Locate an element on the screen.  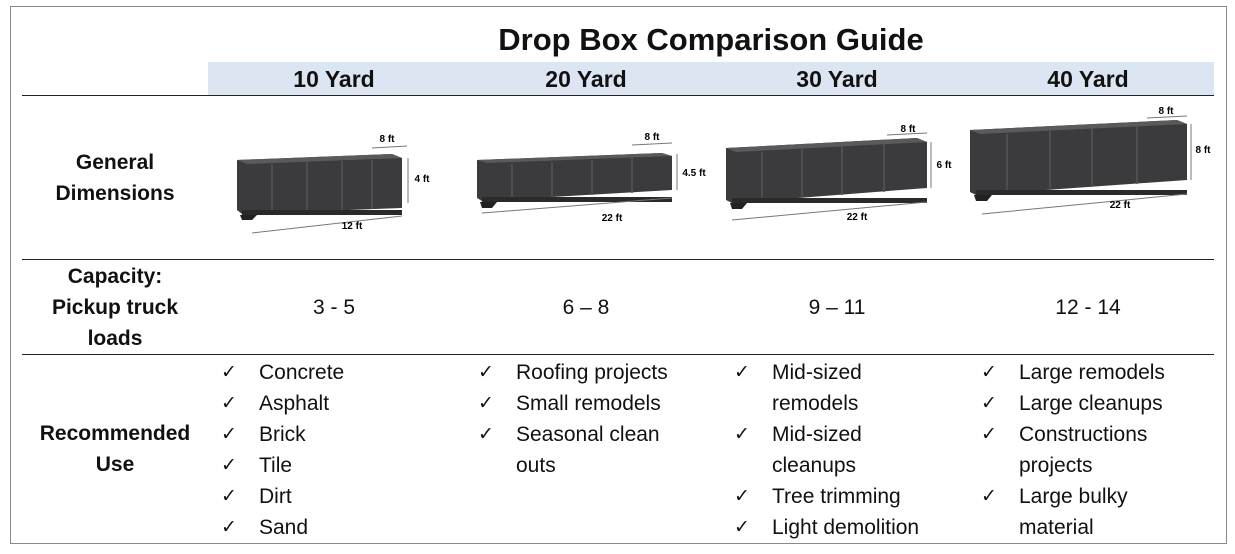
height-label: 4.5 ft is located at coordinates (694, 173).